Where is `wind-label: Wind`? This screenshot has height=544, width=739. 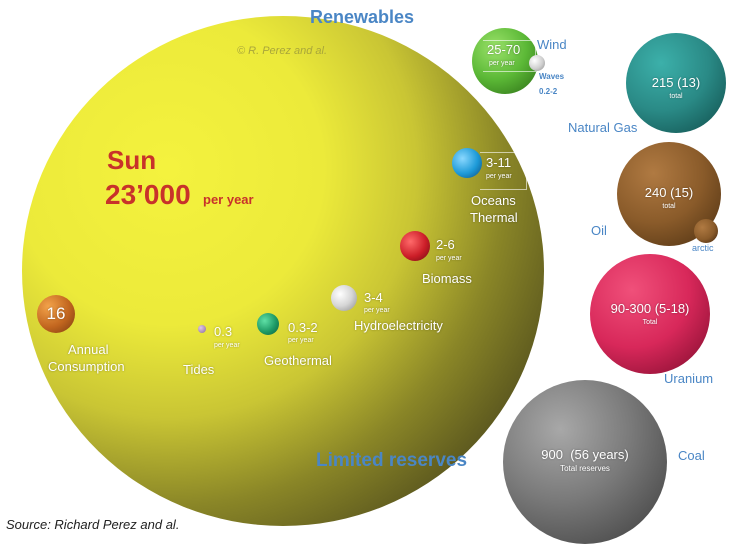 wind-label: Wind is located at coordinates (552, 44).